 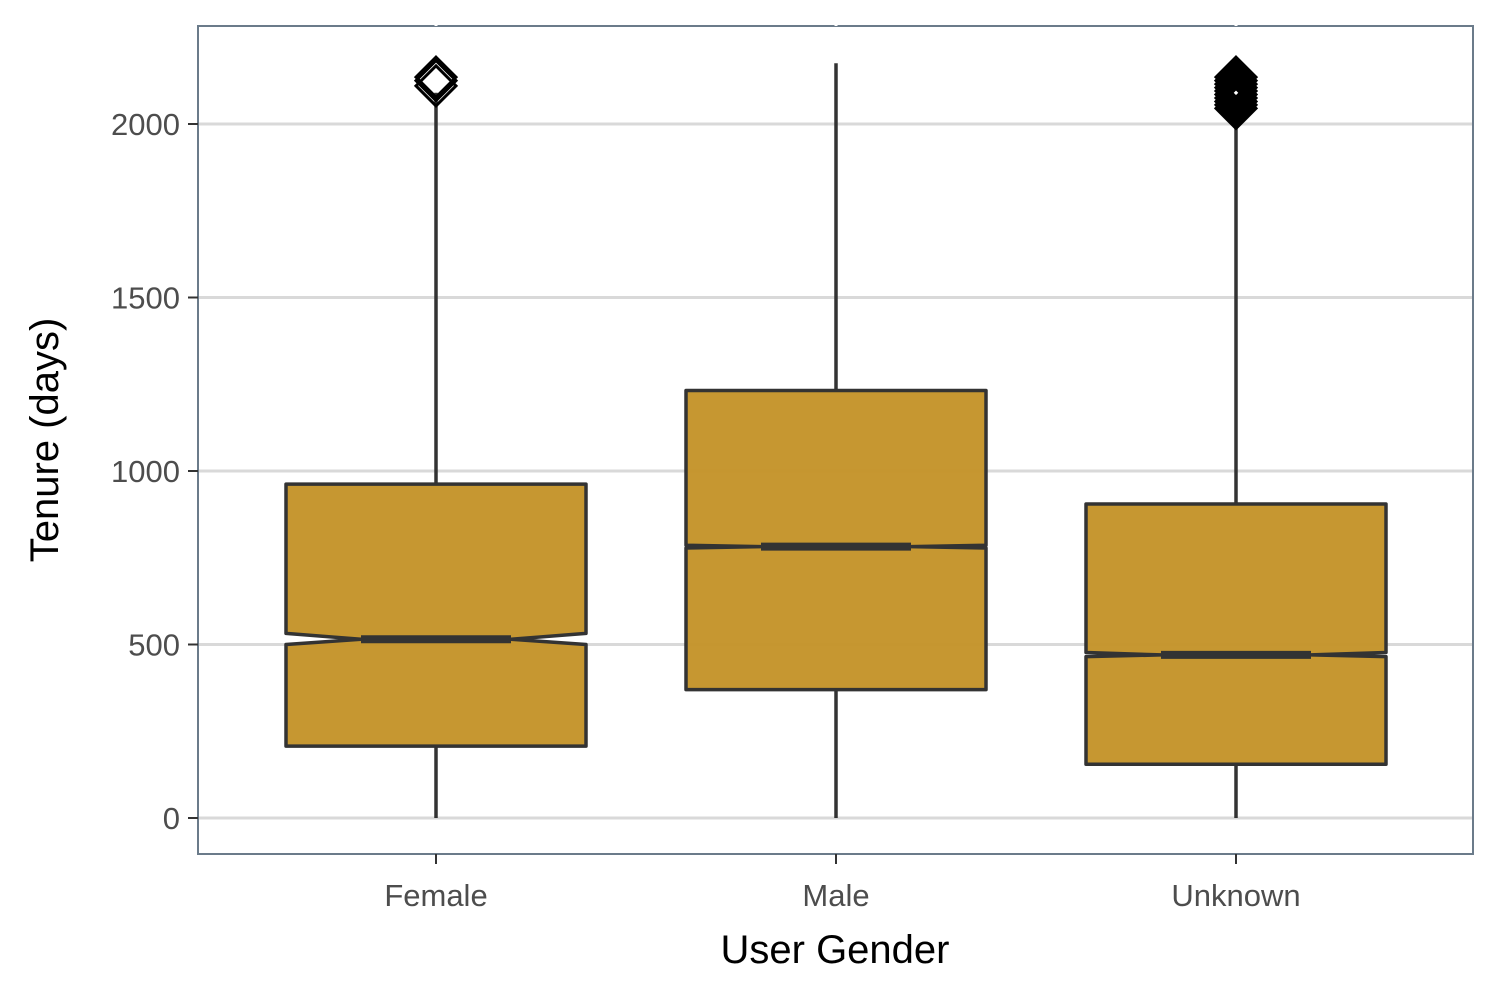 I want to click on box-female, so click(x=436, y=615).